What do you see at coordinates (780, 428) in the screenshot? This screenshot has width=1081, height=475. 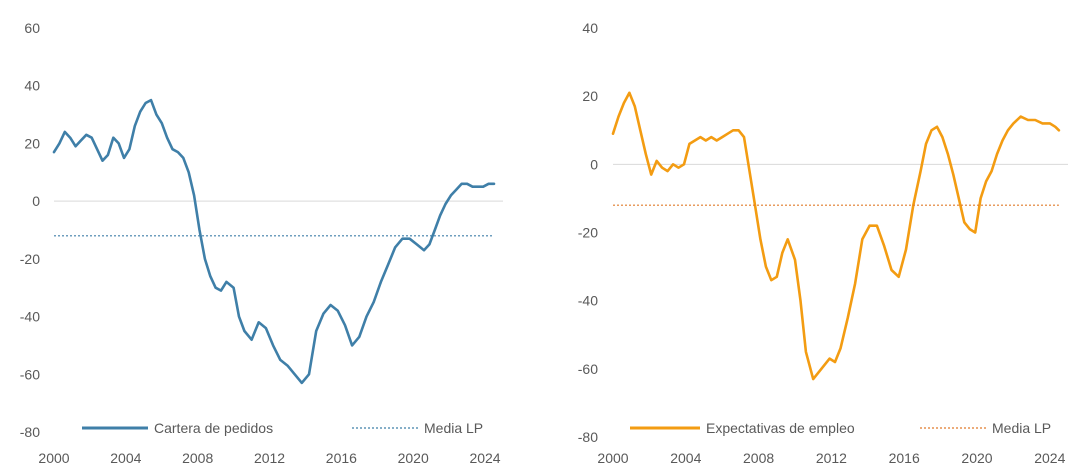 I see `legend-label: Expectativas de empleo` at bounding box center [780, 428].